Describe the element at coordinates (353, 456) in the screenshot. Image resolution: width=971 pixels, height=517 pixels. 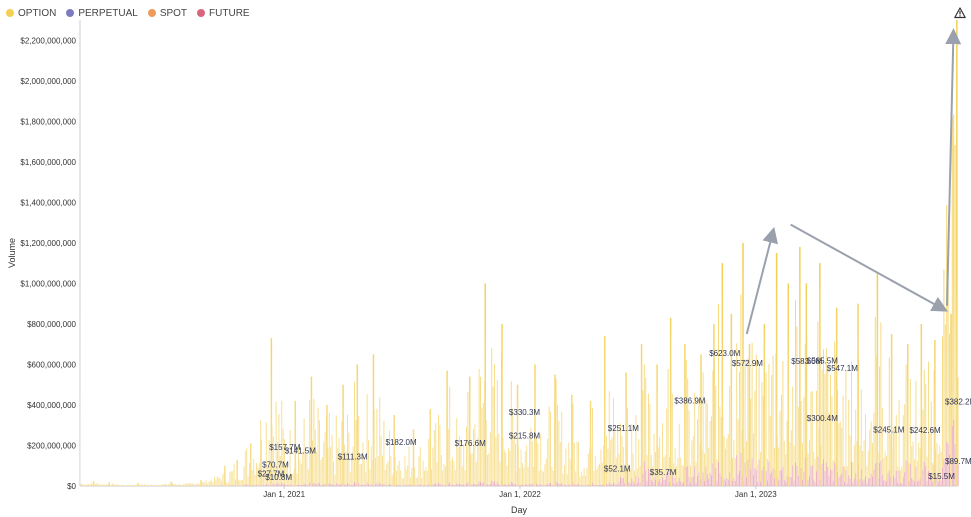
I see `data-label: $111.3M` at that location.